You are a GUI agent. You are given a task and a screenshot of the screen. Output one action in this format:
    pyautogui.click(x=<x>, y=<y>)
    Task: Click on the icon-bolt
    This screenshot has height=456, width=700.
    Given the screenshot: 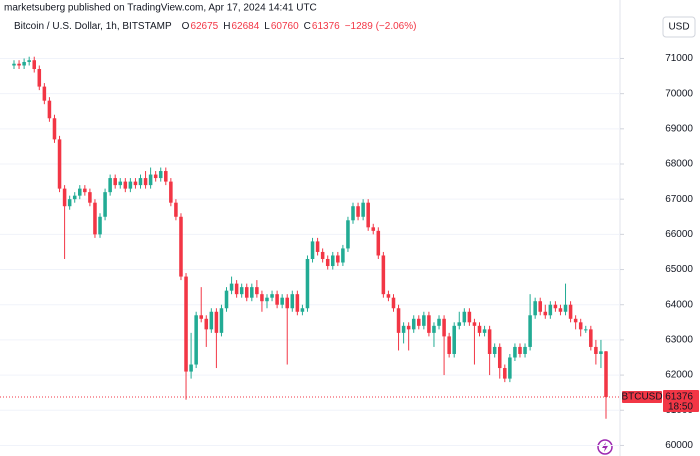 What is the action you would take?
    pyautogui.click(x=605, y=447)
    